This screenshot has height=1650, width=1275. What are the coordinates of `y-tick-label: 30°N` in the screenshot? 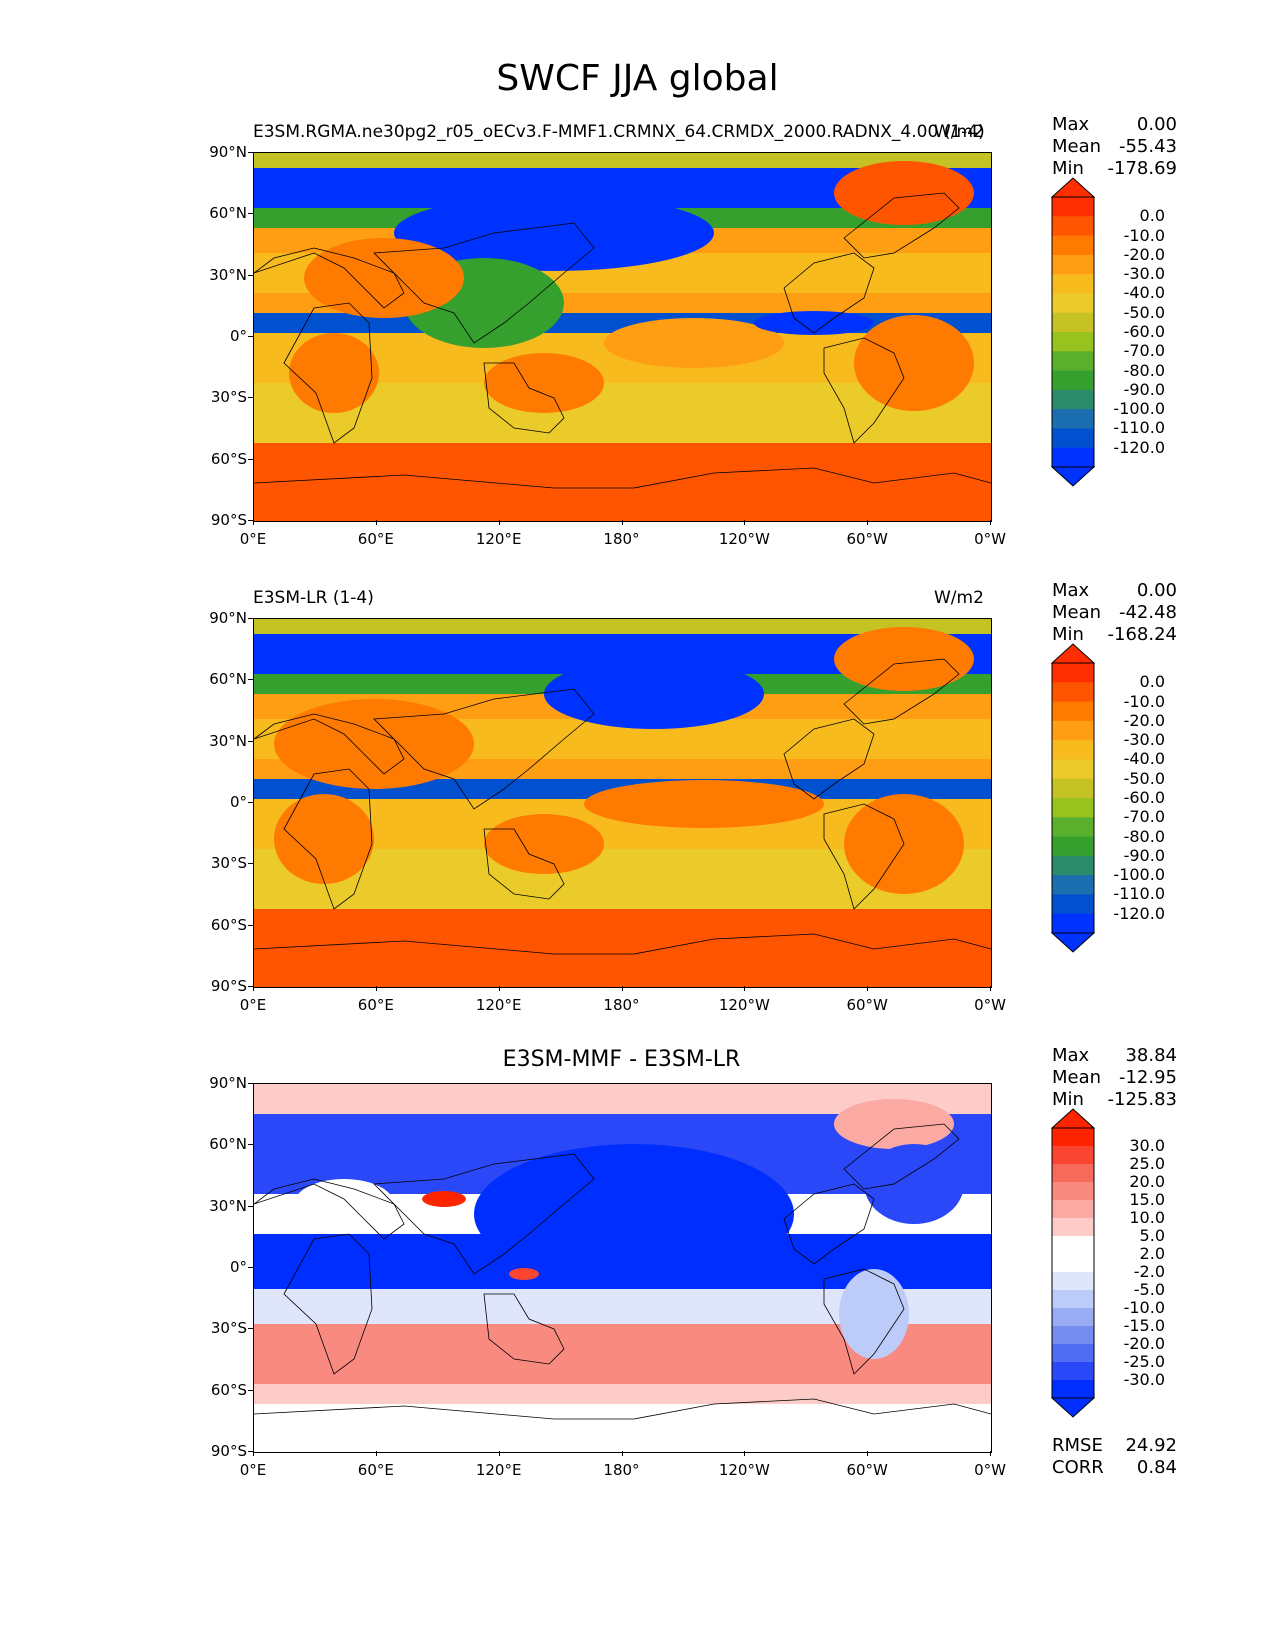 It's located at (228, 1205).